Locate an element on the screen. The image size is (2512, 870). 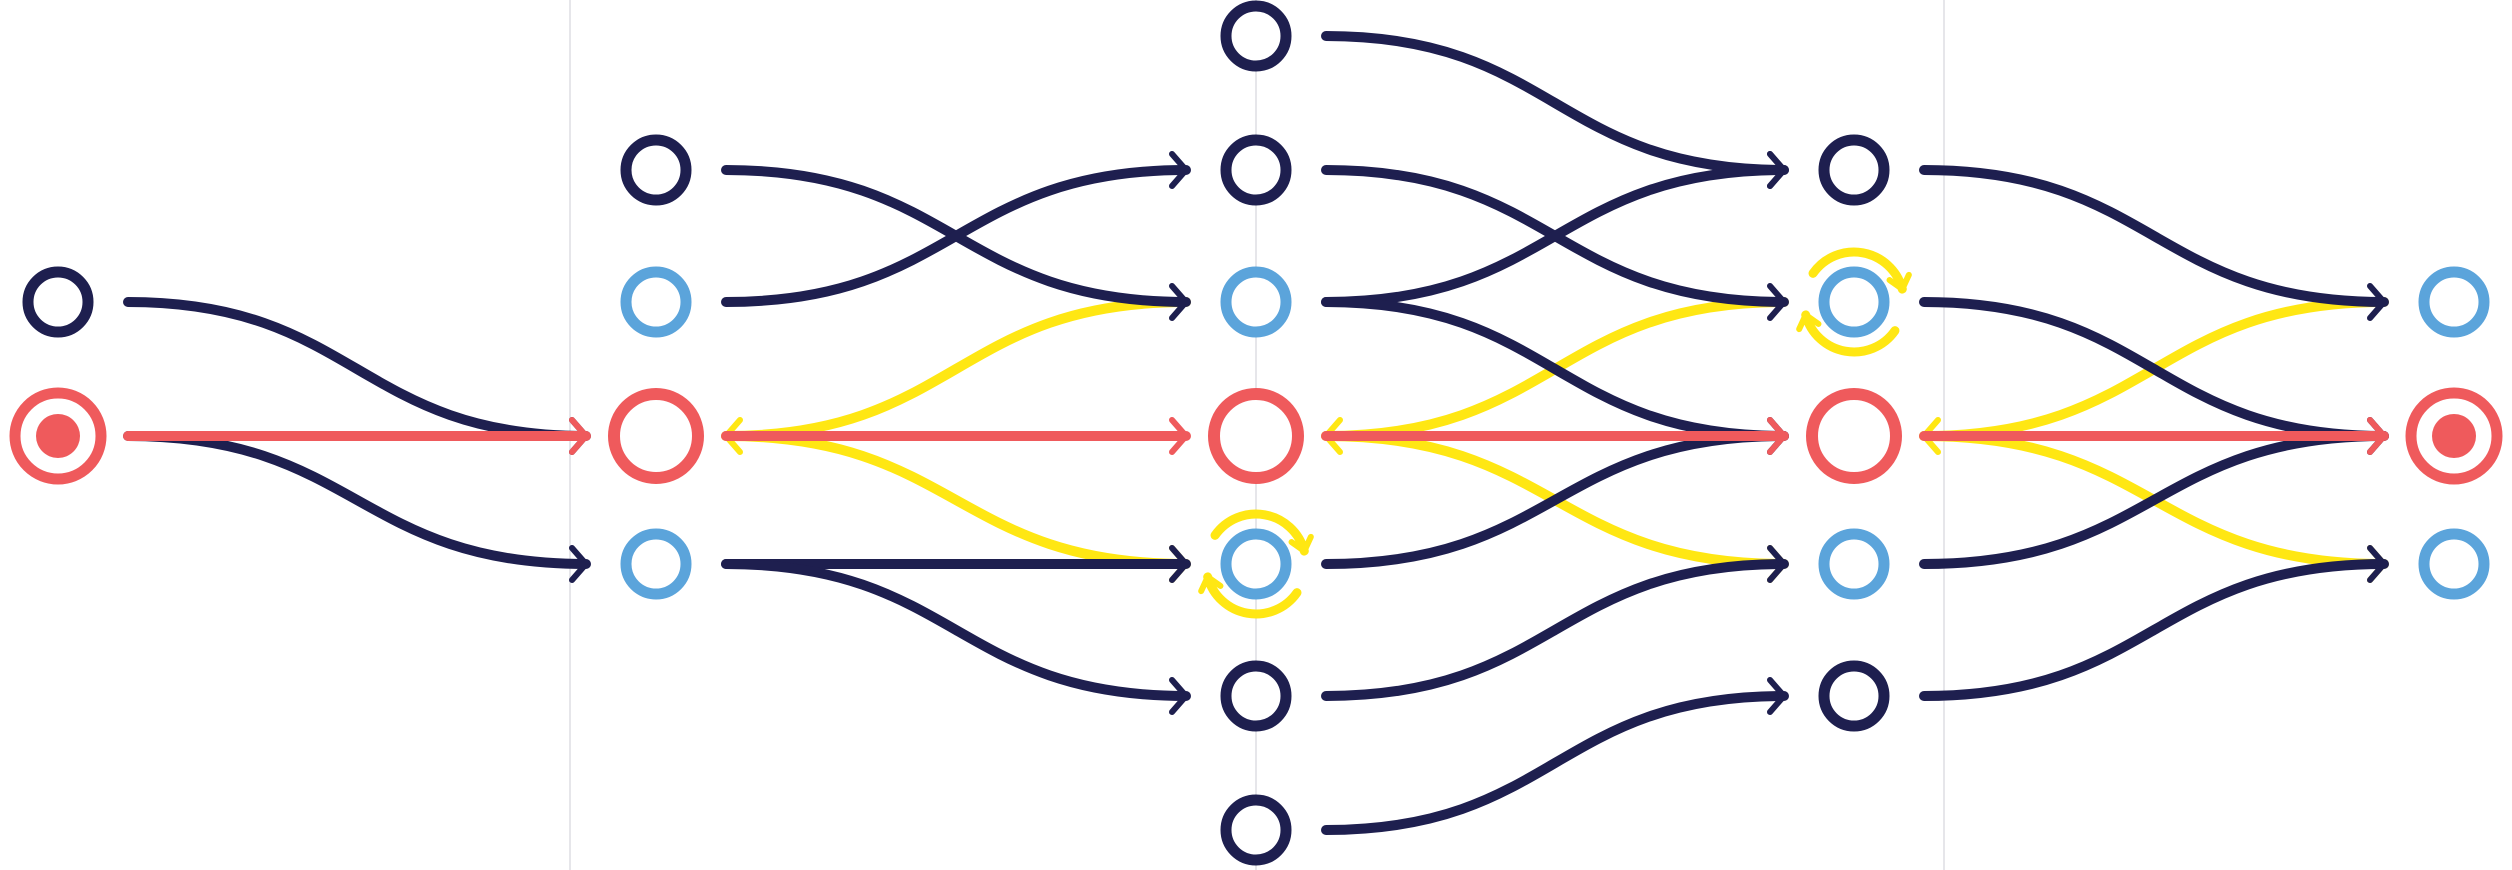
node-c1-r3 is located at coordinates (656, 436).